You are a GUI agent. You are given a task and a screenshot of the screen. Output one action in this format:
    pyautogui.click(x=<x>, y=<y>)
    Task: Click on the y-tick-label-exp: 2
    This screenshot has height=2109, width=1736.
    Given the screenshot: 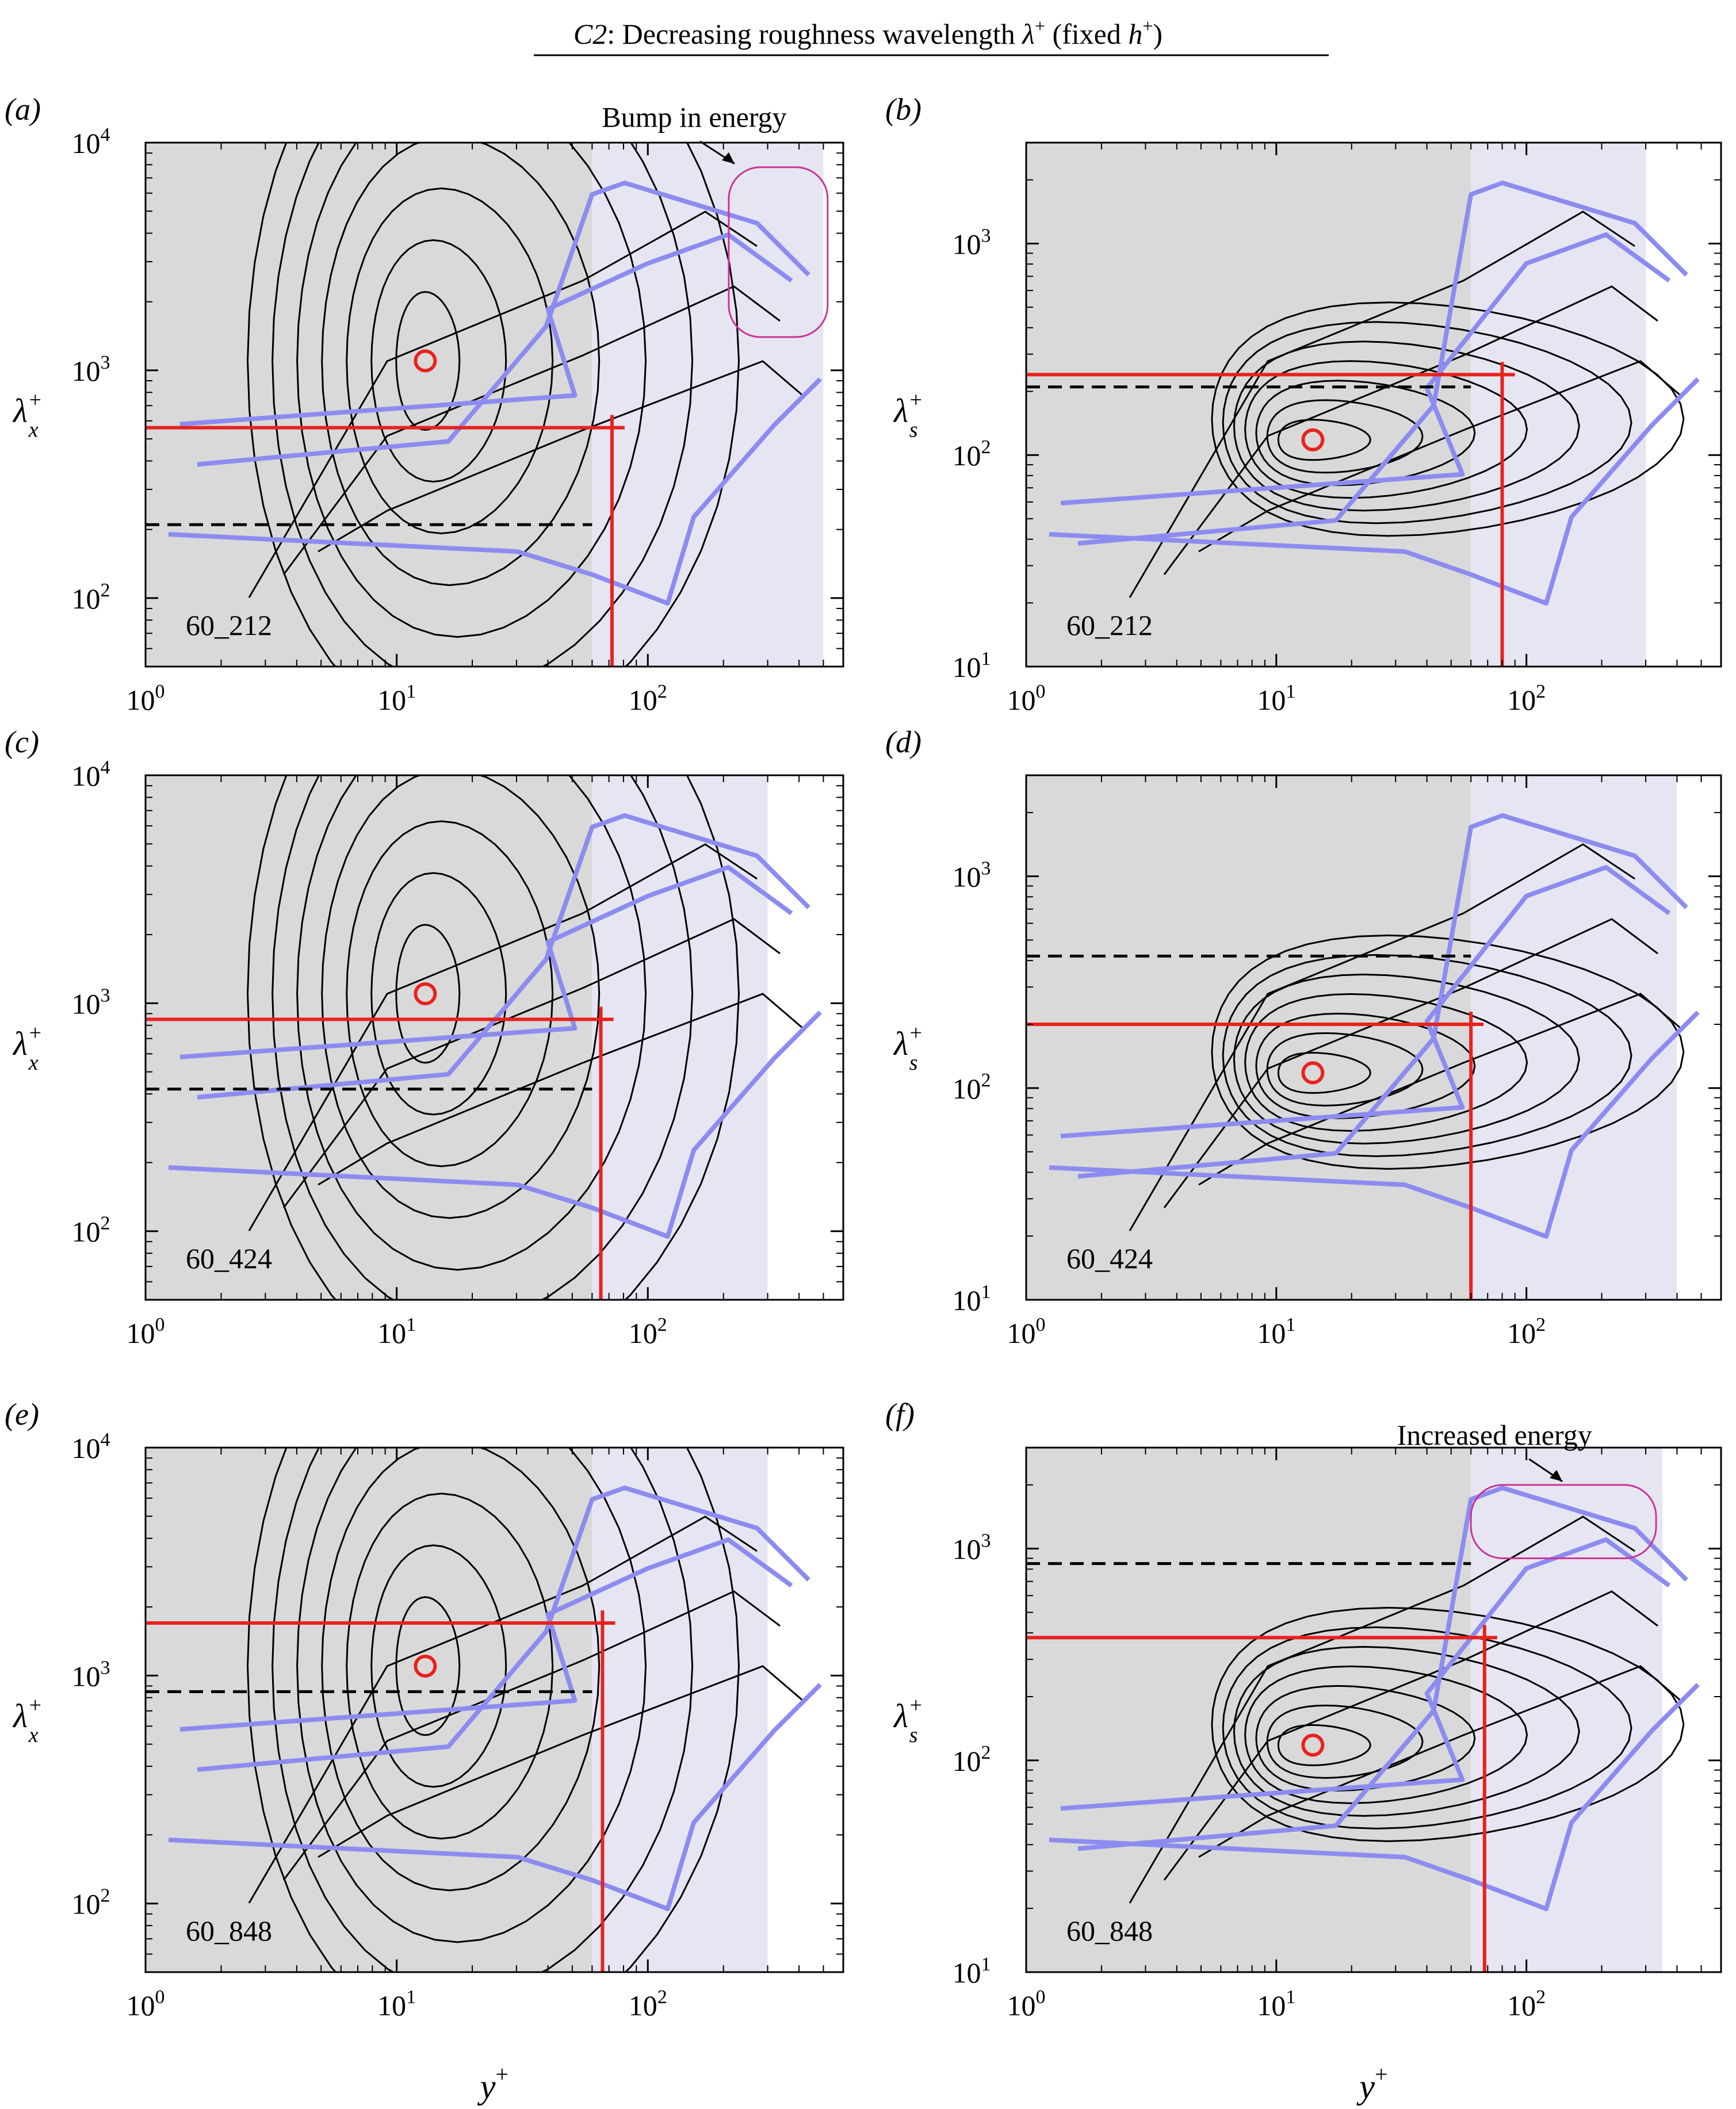 What is the action you would take?
    pyautogui.click(x=986, y=1080)
    